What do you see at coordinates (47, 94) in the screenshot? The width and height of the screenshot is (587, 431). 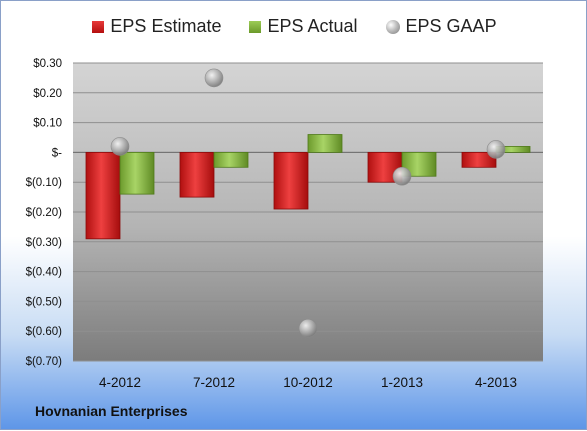 I see `y-tick-label: $0.20` at bounding box center [47, 94].